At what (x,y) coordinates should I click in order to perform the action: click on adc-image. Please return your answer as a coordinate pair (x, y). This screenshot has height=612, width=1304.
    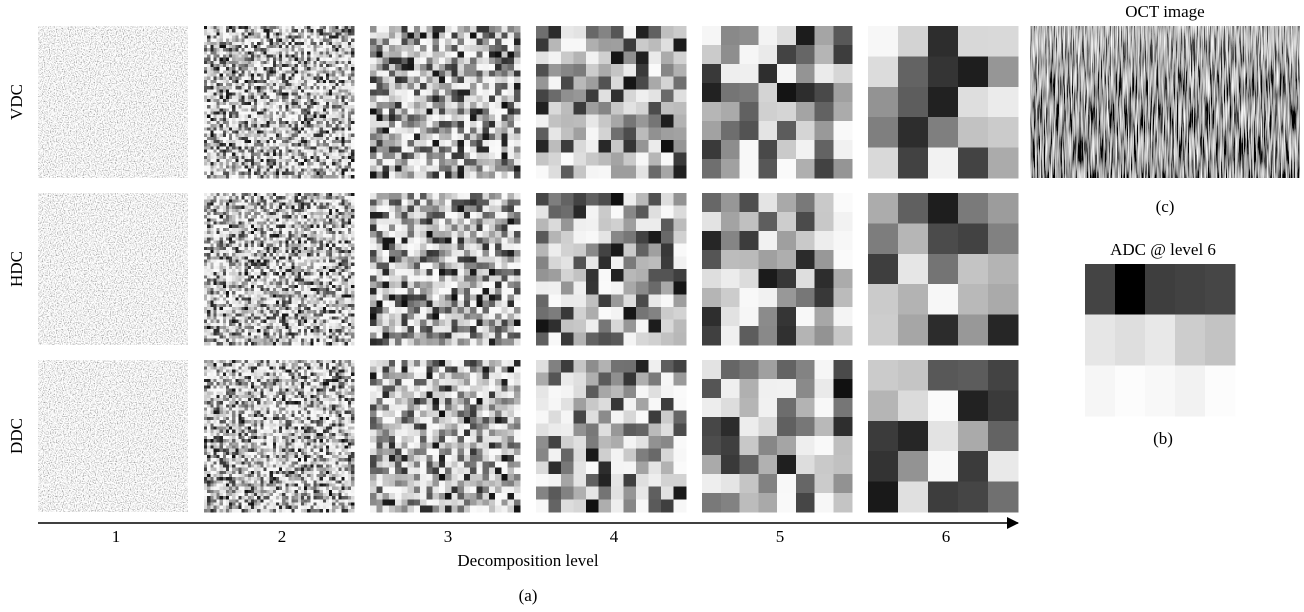
    Looking at the image, I should click on (1160, 340).